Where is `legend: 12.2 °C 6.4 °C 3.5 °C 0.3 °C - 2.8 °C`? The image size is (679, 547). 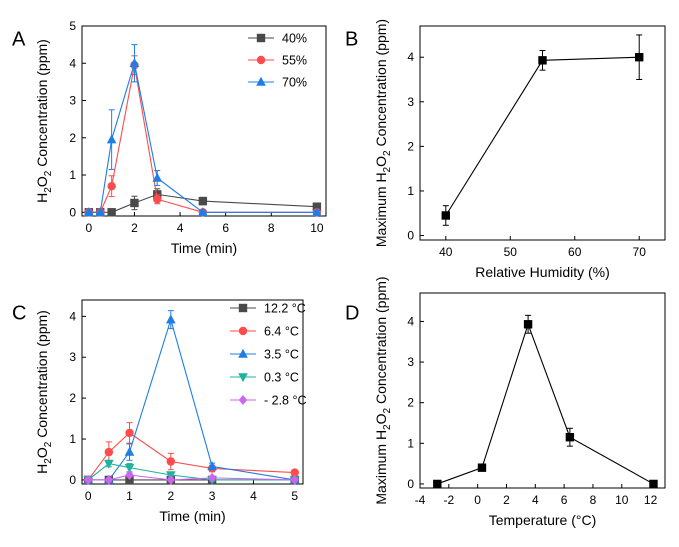 legend: 12.2 °C 6.4 °C 3.5 °C 0.3 °C - 2.8 °C is located at coordinates (268, 355).